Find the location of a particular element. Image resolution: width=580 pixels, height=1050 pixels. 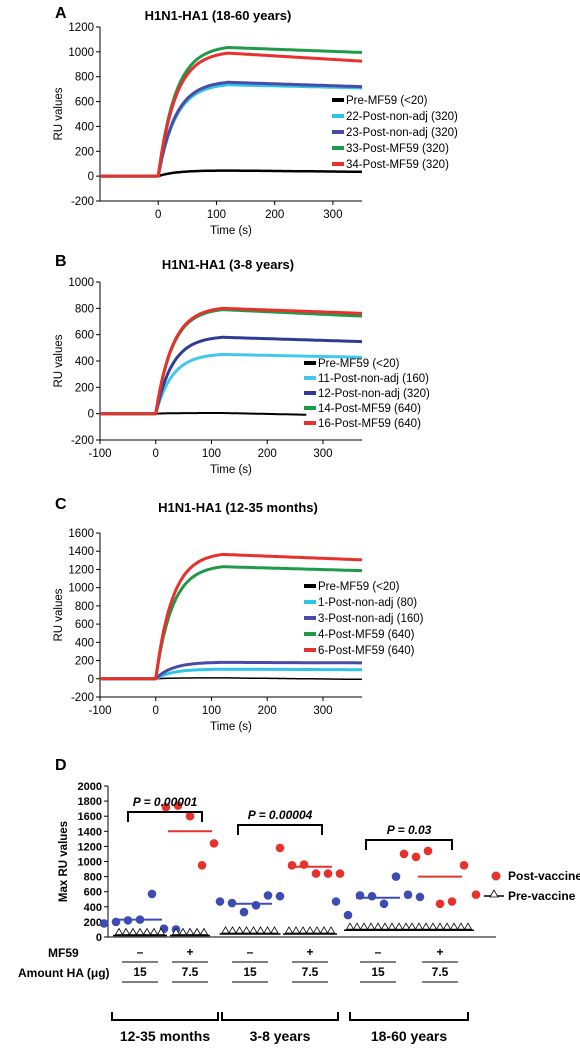

panel-letter: A is located at coordinates (61, 13).